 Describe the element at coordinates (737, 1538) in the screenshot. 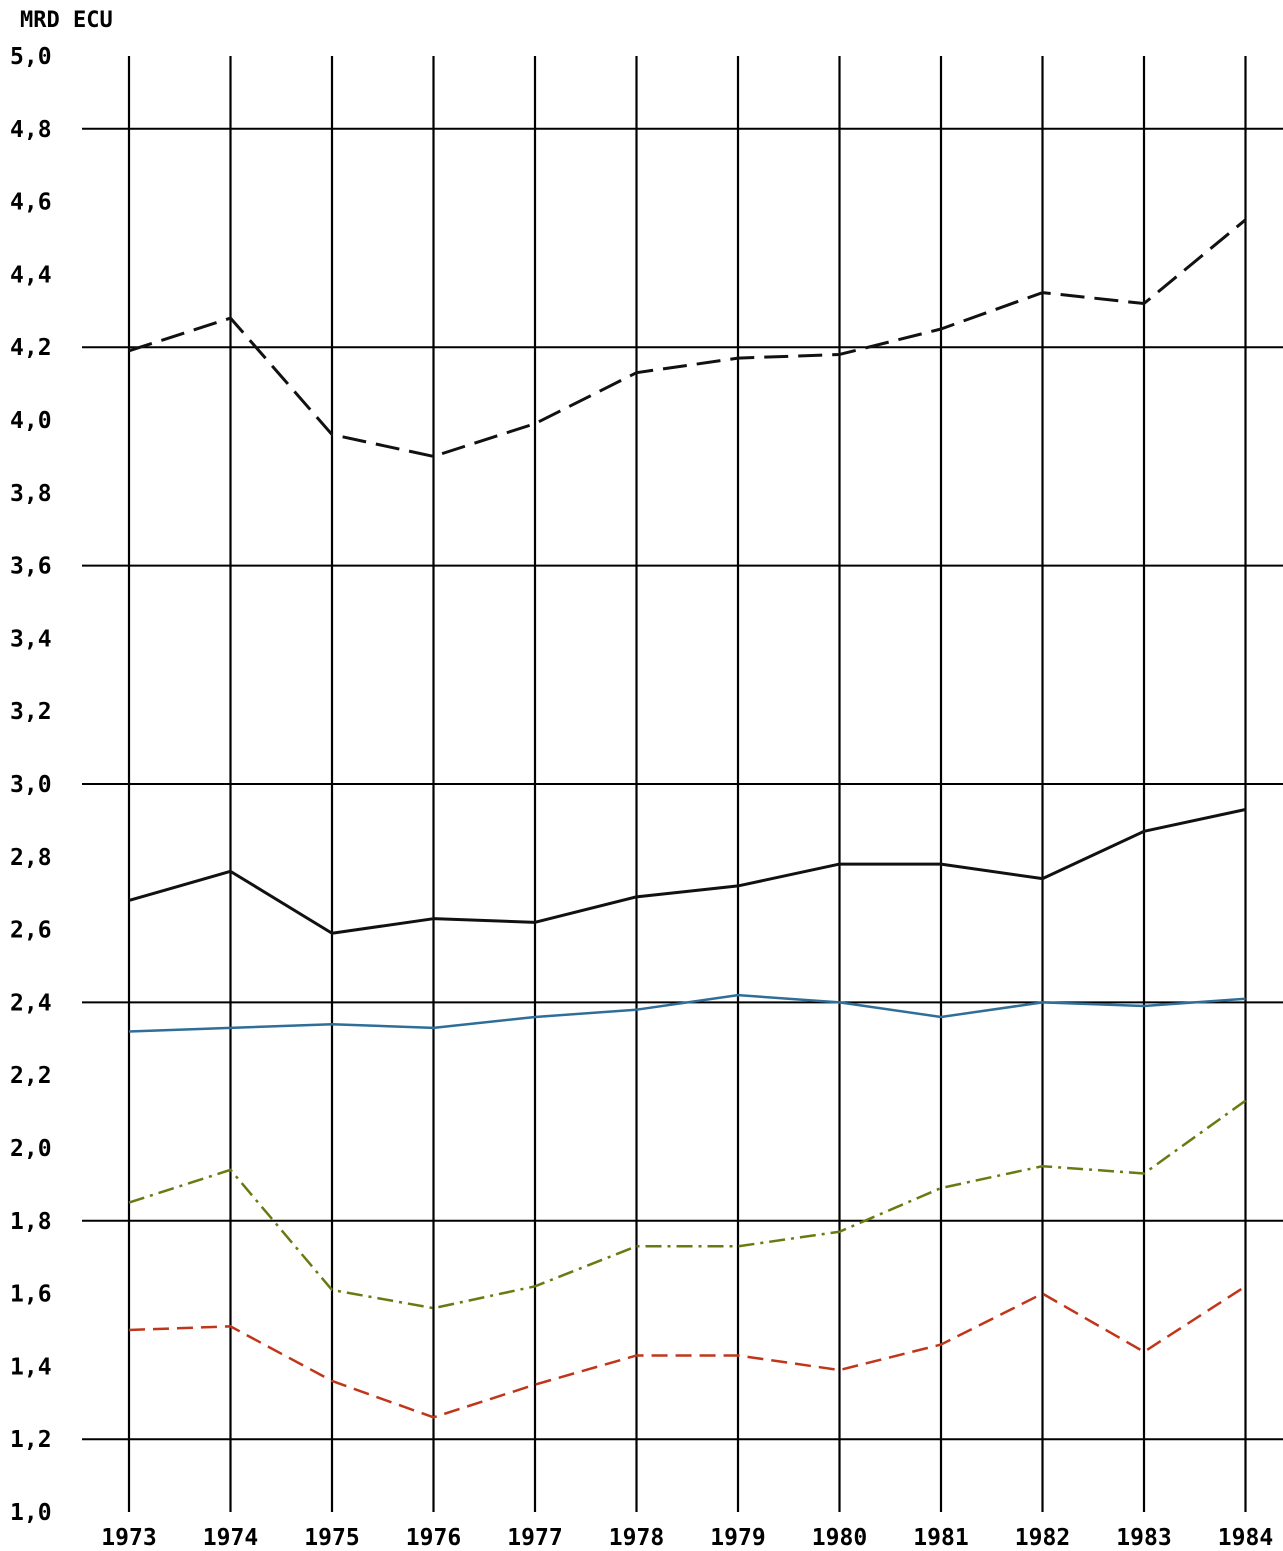

I see `x-tick-label: 1979` at that location.